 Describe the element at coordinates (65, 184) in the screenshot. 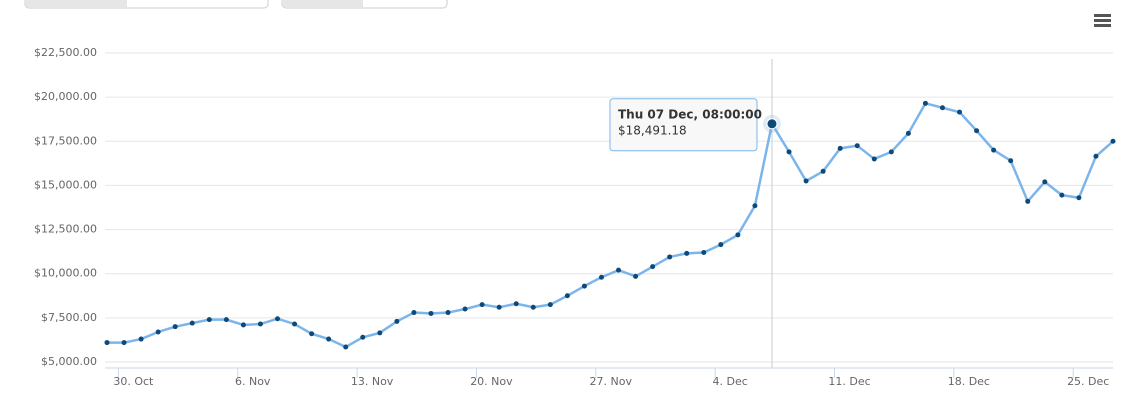

I see `y-tick-label: $15,000.00` at that location.